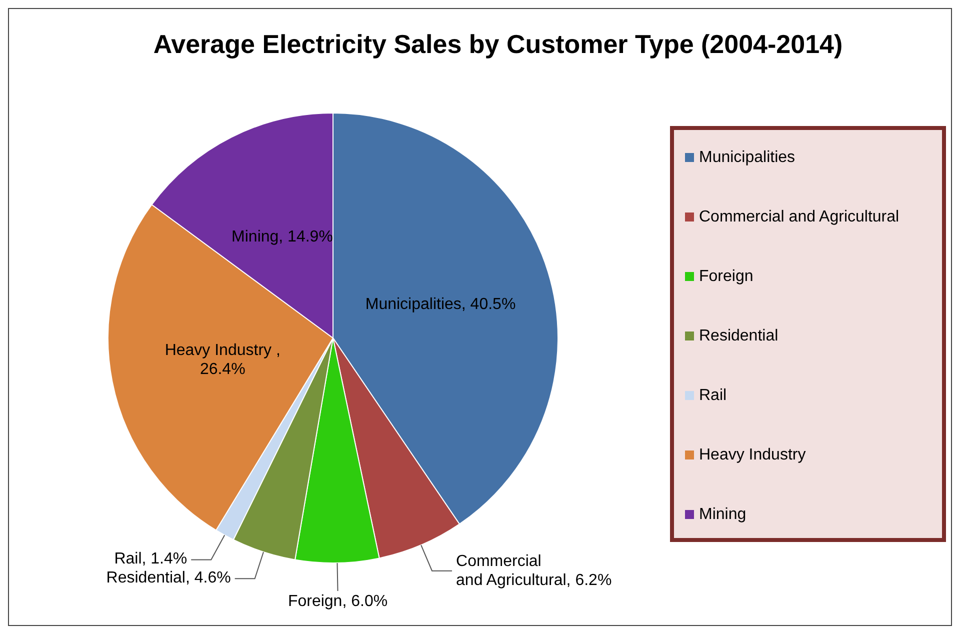 This screenshot has height=634, width=960. What do you see at coordinates (338, 601) in the screenshot?
I see `data-label: Foreign, 6.0%` at bounding box center [338, 601].